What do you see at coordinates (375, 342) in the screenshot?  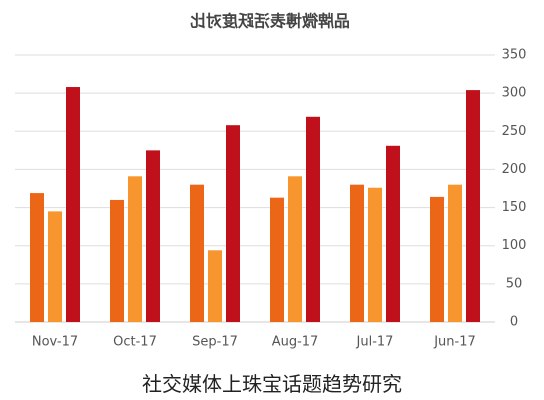 I see `x-tick-label: Jul-17` at bounding box center [375, 342].